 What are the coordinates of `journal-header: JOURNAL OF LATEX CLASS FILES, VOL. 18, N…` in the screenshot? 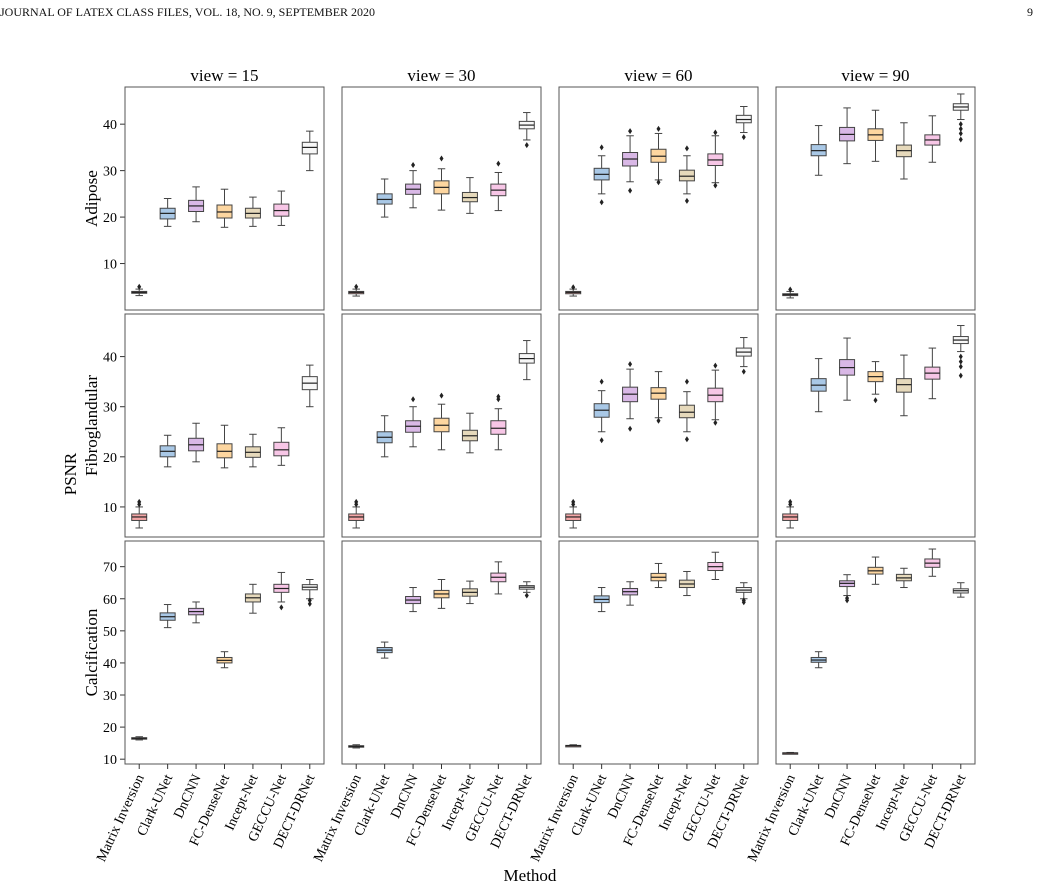 It's located at (188, 12).